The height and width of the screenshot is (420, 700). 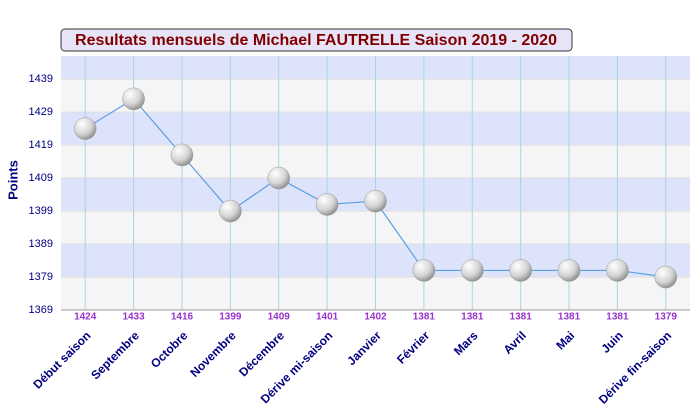 What do you see at coordinates (182, 317) in the screenshot?
I see `value-label: 1416` at bounding box center [182, 317].